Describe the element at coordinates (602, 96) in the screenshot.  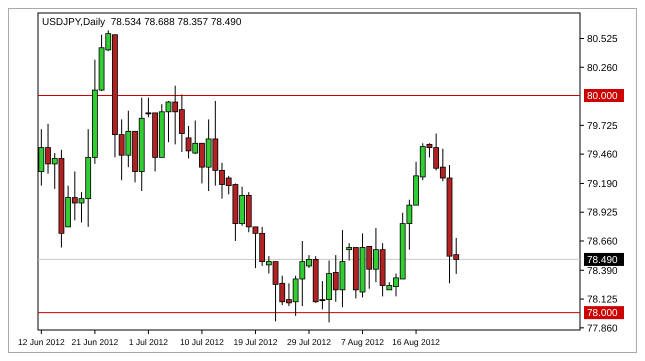
I see `ref-line-label: 80.000` at that location.